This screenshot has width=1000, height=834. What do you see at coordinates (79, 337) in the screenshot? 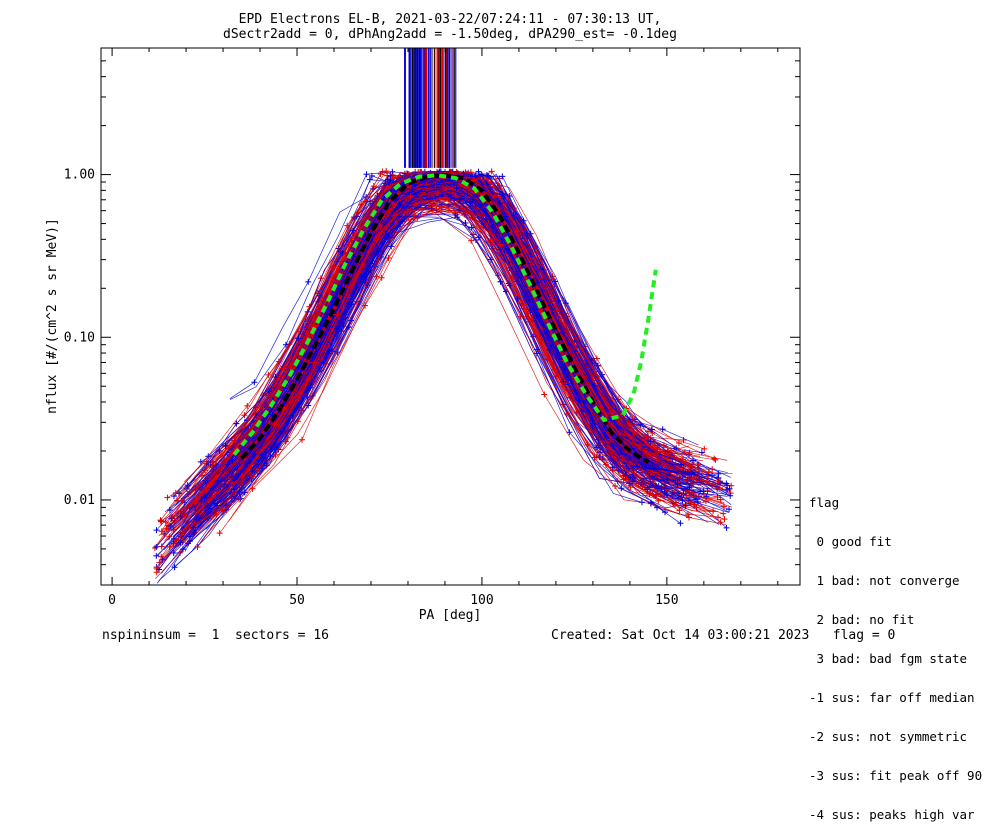
I see `y-tick-label: 0.10` at bounding box center [79, 337].